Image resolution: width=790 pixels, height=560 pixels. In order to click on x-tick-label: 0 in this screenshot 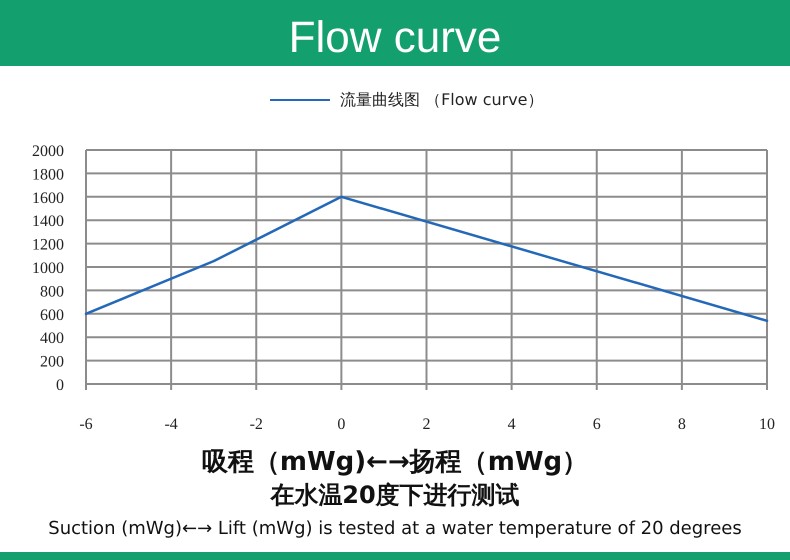, I will do `click(341, 424)`.